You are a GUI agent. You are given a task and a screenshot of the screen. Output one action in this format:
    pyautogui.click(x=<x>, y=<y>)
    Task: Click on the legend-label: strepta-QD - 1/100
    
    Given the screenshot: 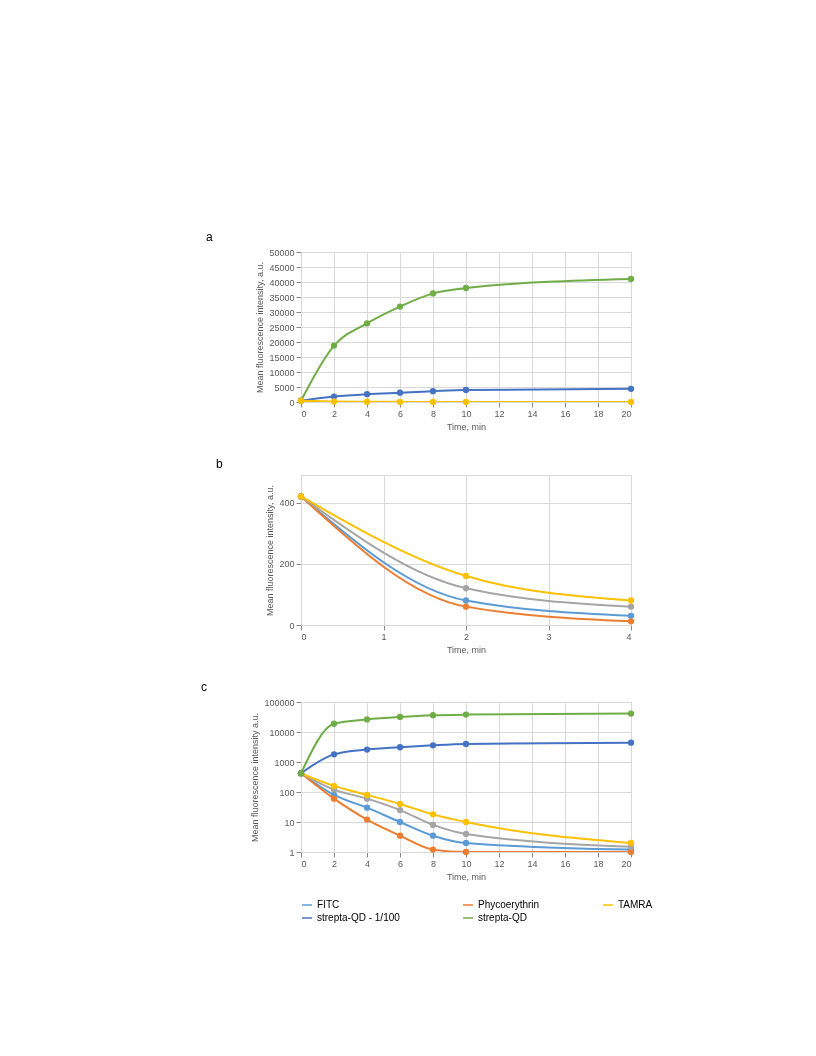 What is the action you would take?
    pyautogui.click(x=359, y=917)
    